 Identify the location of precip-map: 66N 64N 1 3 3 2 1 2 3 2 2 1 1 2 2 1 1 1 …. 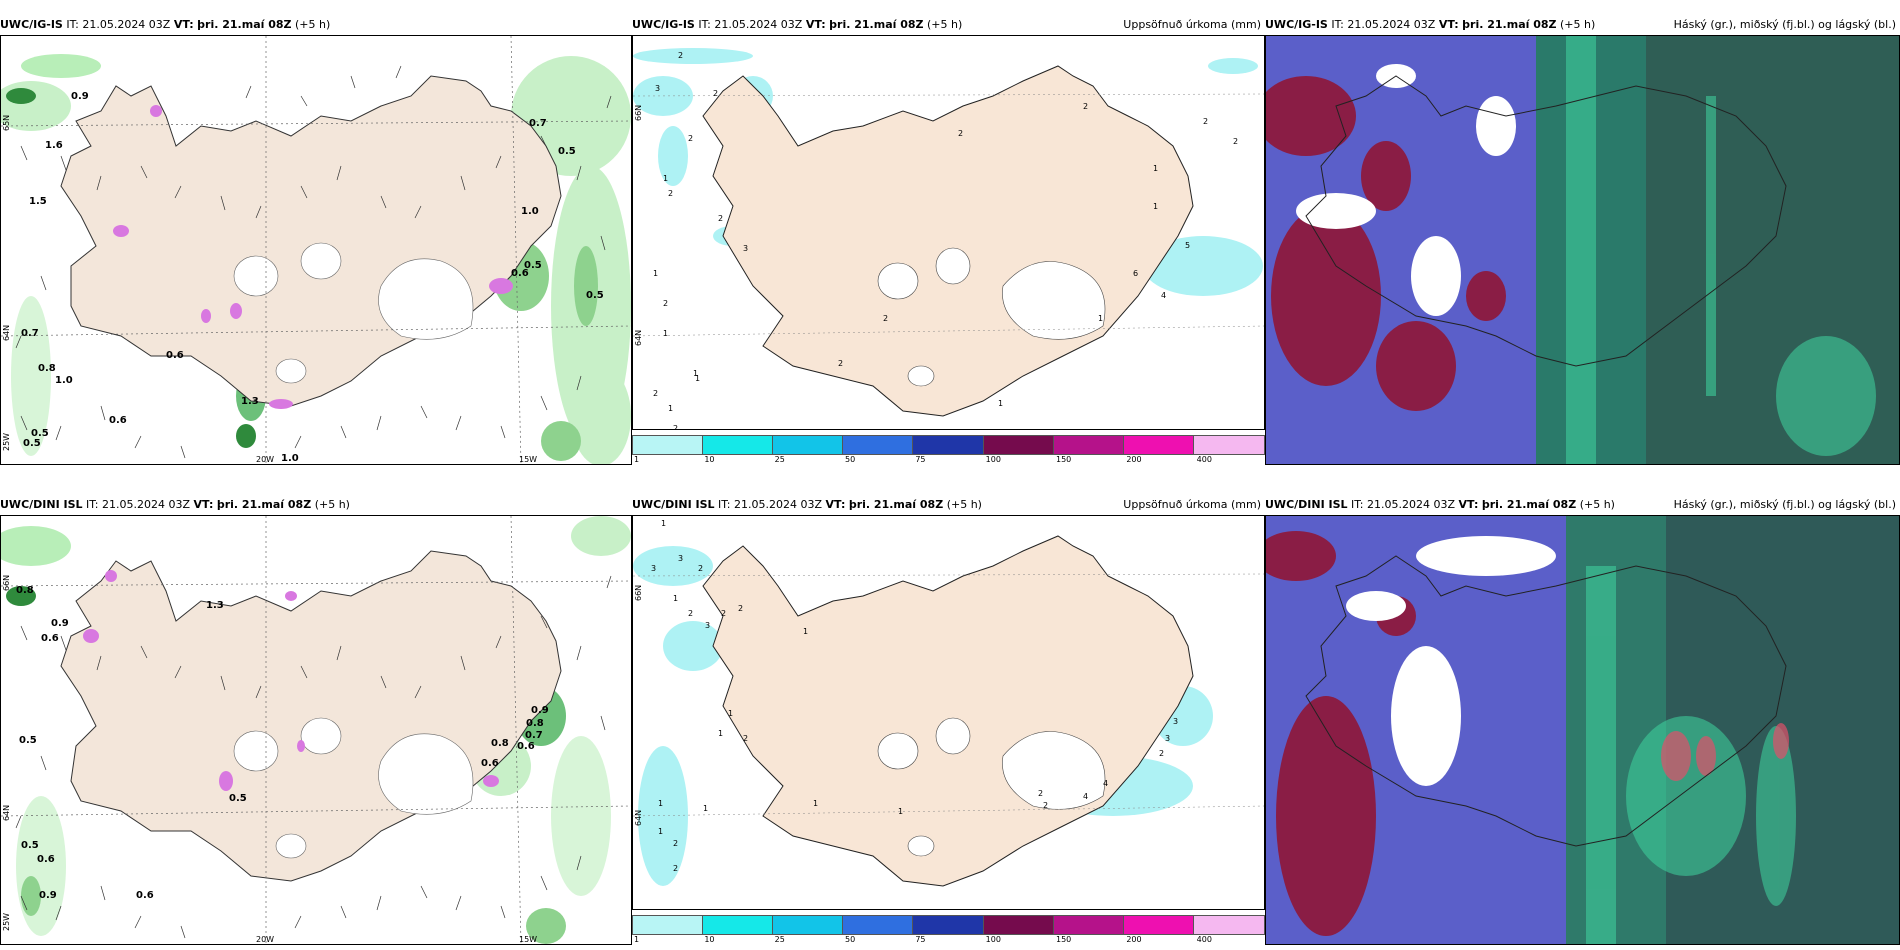
(948, 712).